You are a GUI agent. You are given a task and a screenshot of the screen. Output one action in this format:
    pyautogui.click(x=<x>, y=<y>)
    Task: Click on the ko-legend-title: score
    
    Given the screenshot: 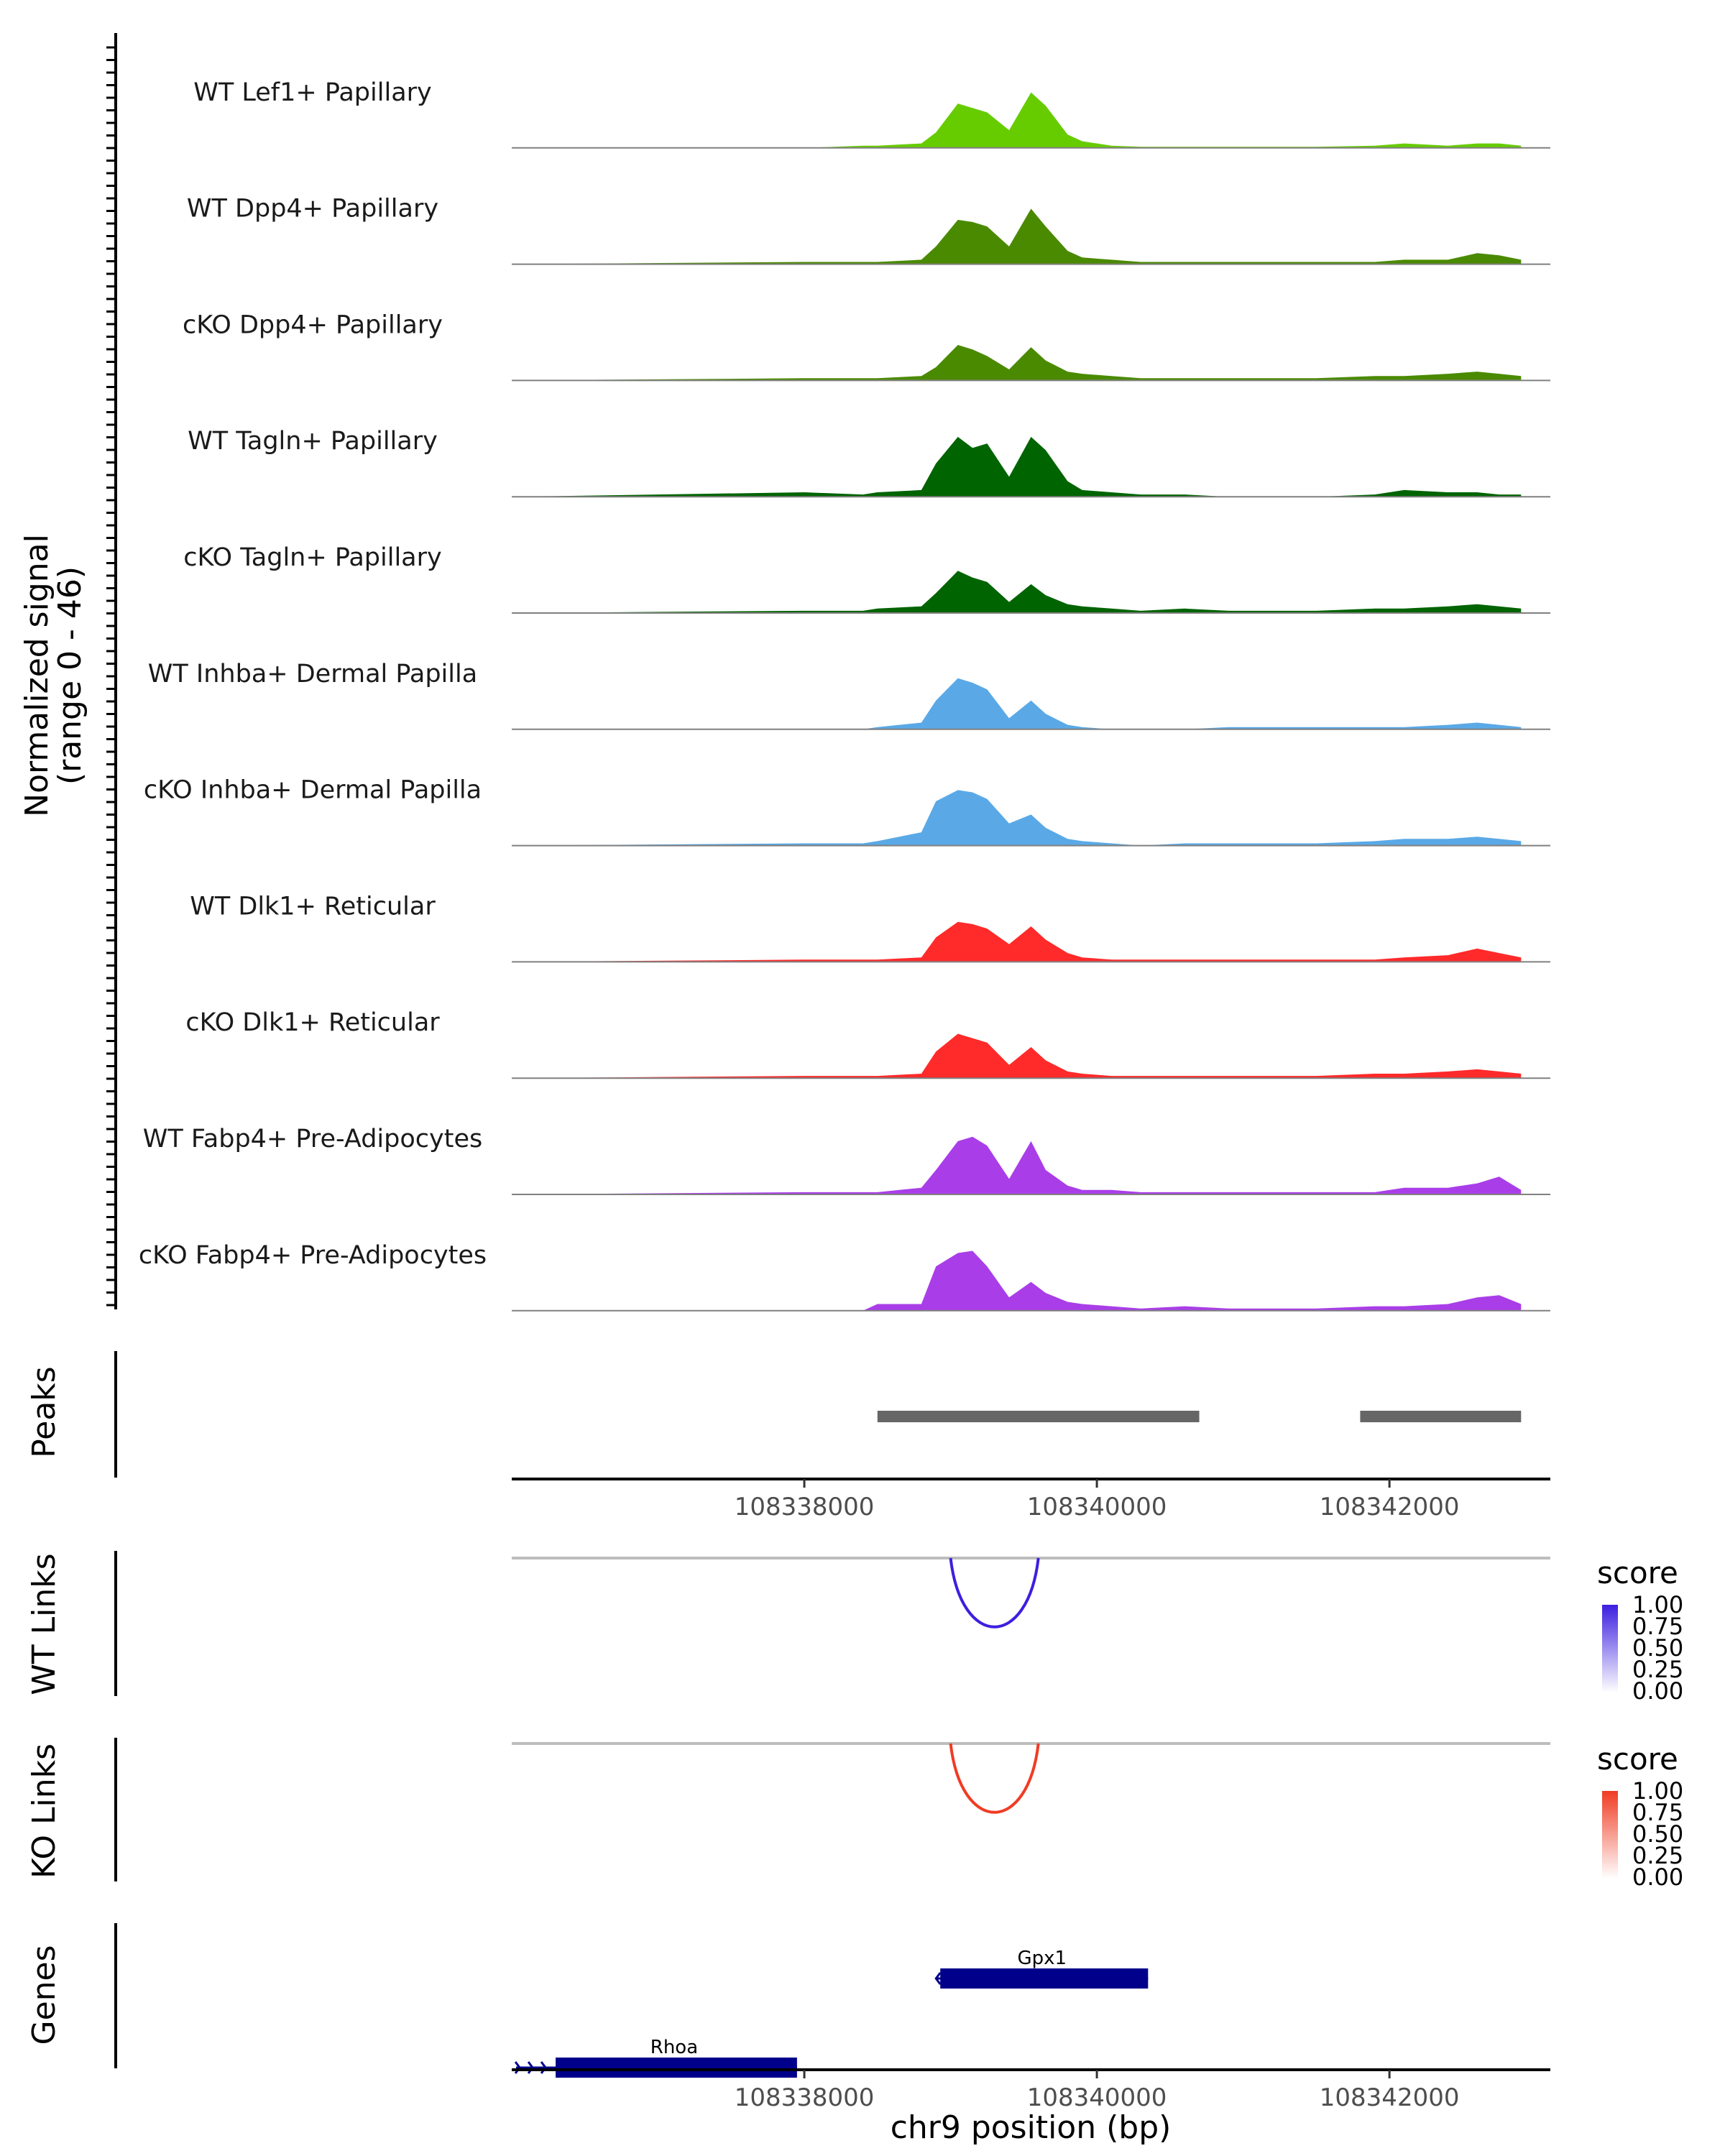 What is the action you would take?
    pyautogui.click(x=1637, y=1759)
    